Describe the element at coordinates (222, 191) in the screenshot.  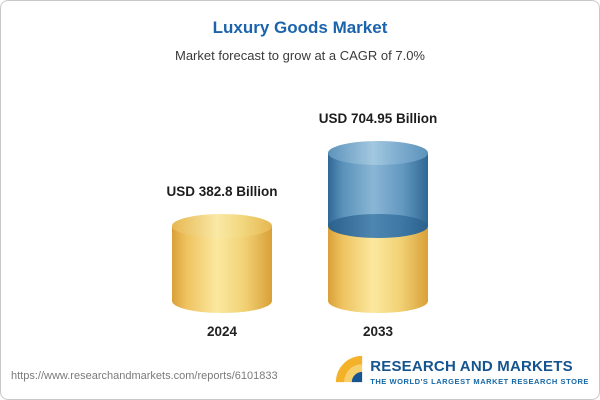
I see `value-label-2024: USD 382.8 Billion` at that location.